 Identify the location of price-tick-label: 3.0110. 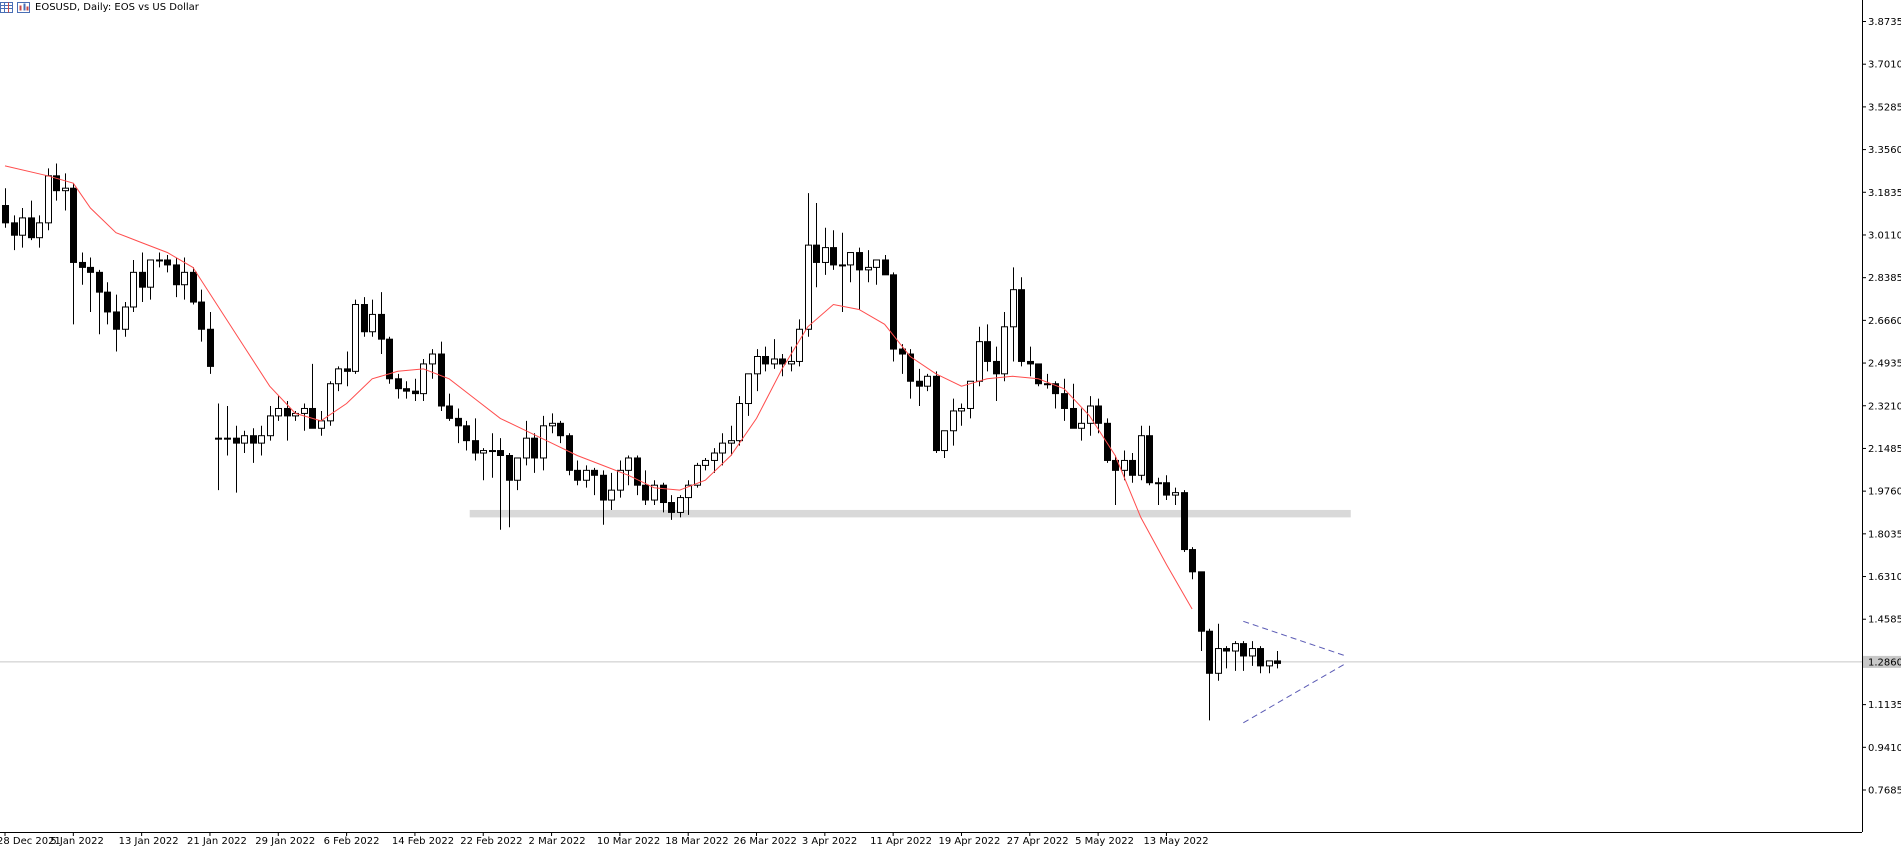
(1884, 235).